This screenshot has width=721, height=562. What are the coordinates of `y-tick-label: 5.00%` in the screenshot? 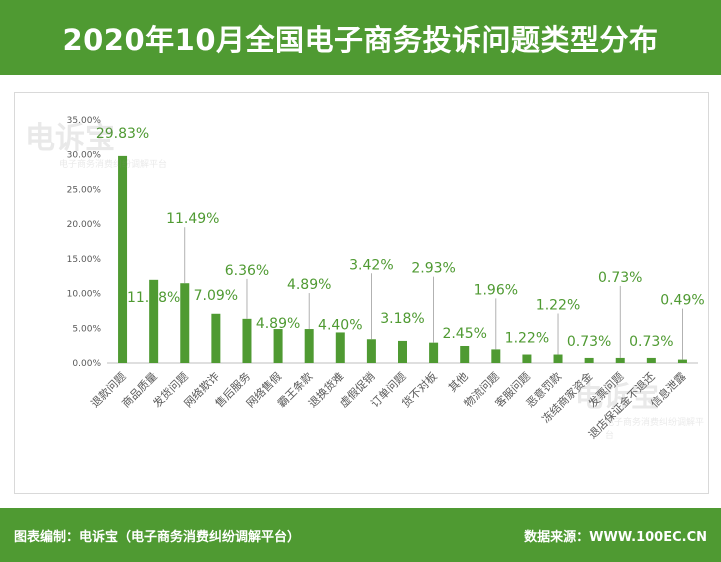 It's located at (86, 329).